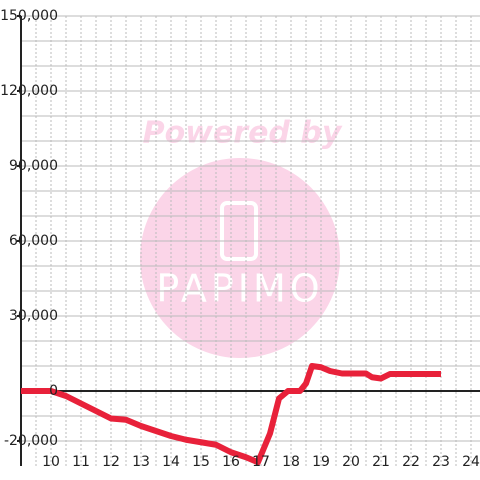 This screenshot has height=480, width=480. What do you see at coordinates (201, 462) in the screenshot?
I see `x-tick-label: 15` at bounding box center [201, 462].